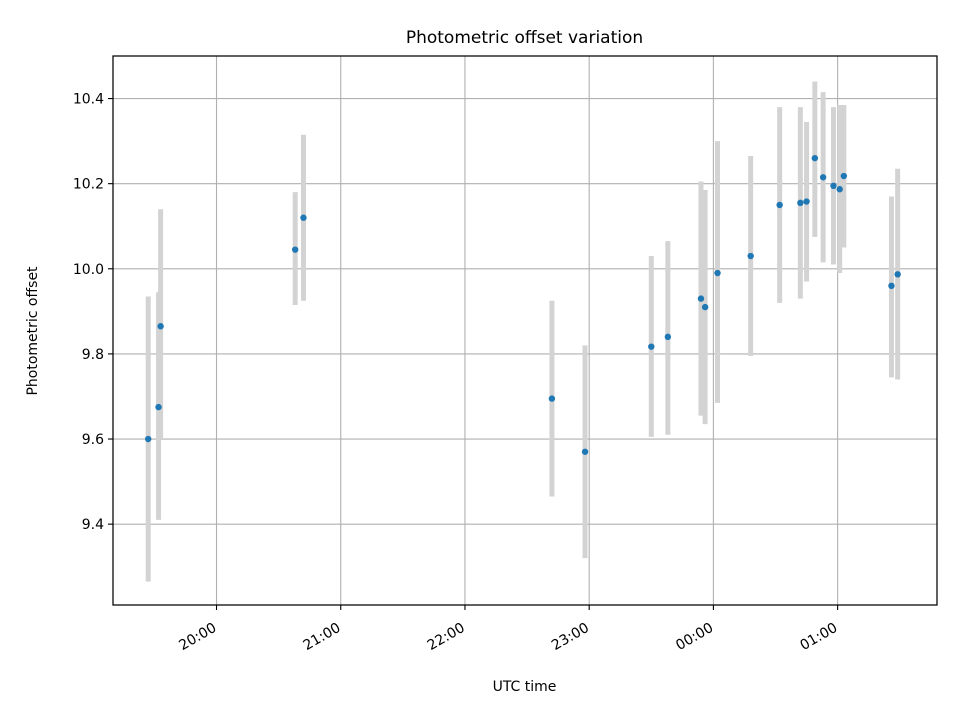 The height and width of the screenshot is (724, 960). I want to click on y-axis-label: Photometric offset, so click(33, 331).